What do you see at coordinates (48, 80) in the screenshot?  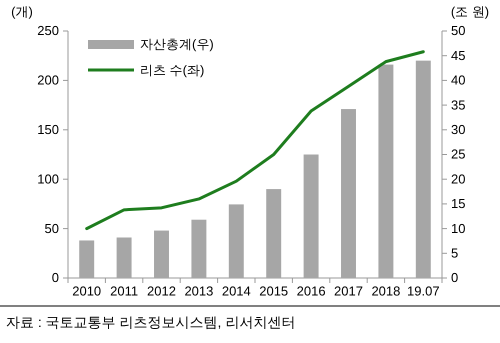 I see `y-tick-label: 200` at bounding box center [48, 80].